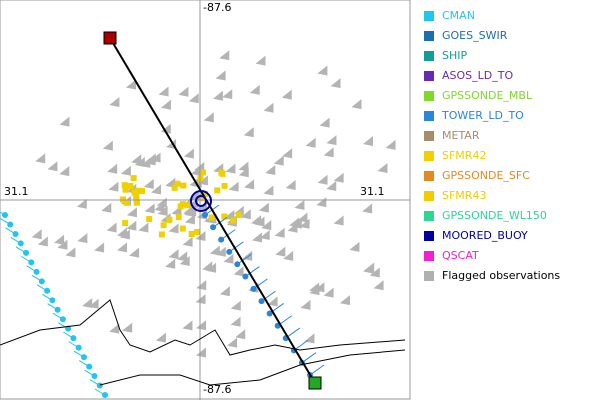 The width and height of the screenshot is (600, 400). Describe the element at coordinates (487, 95) in the screenshot. I see `legend-label: GPSSONDE_MBL` at that location.